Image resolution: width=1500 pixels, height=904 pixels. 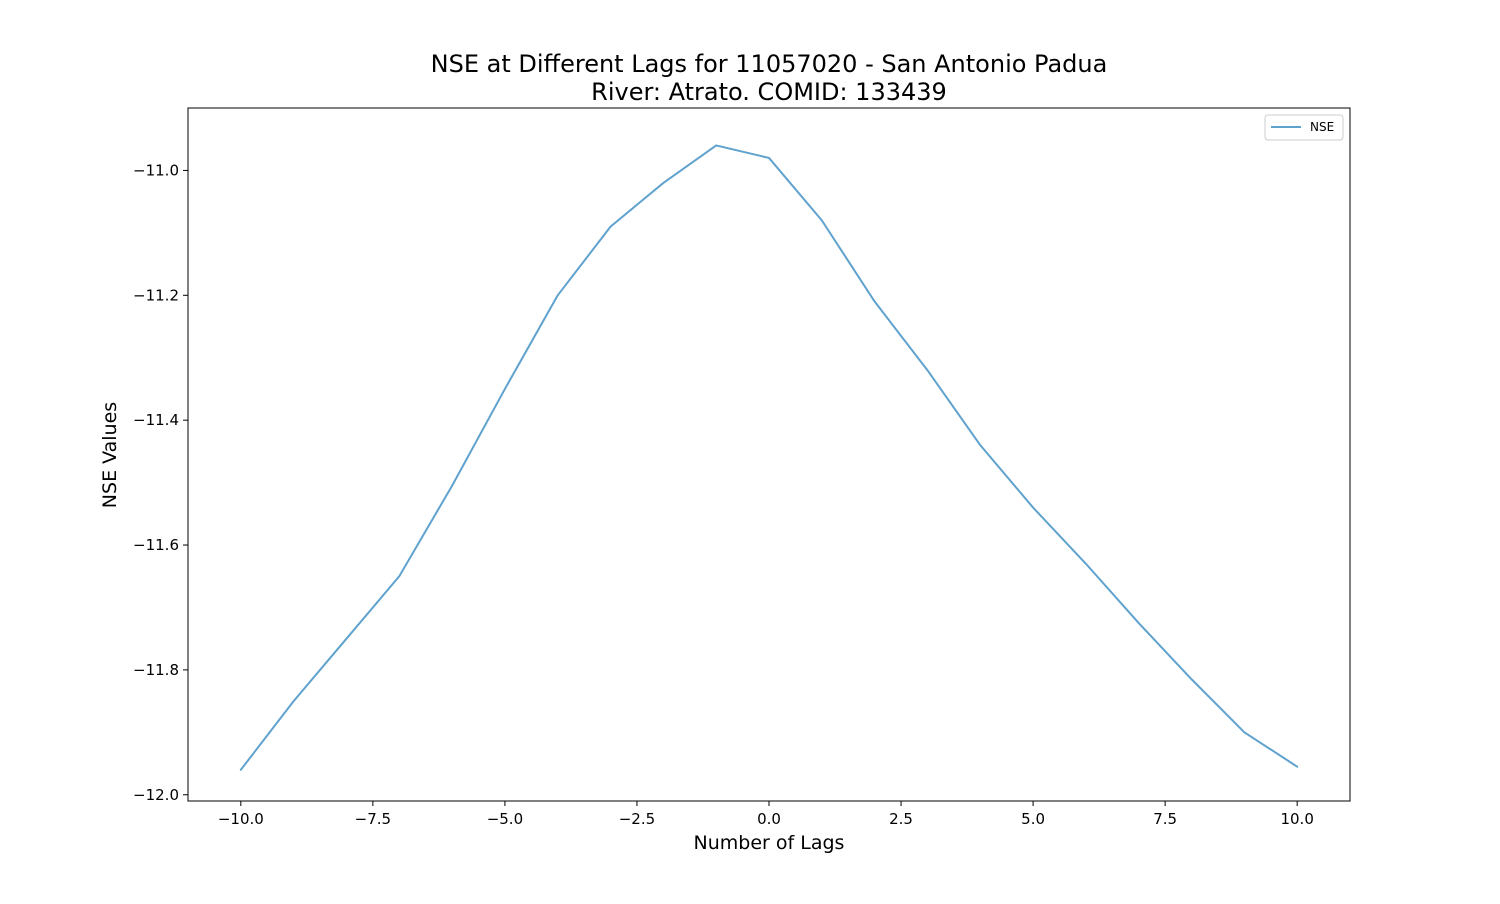 What do you see at coordinates (1165, 819) in the screenshot?
I see `x-tick-label: 7.5` at bounding box center [1165, 819].